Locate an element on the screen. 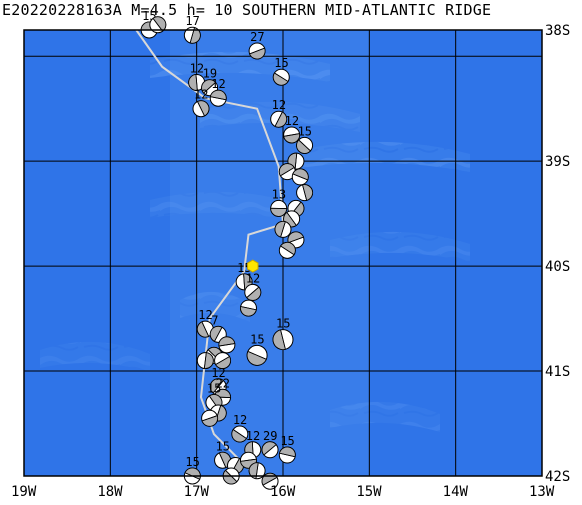  longitude-label: 13W is located at coordinates (542, 492).